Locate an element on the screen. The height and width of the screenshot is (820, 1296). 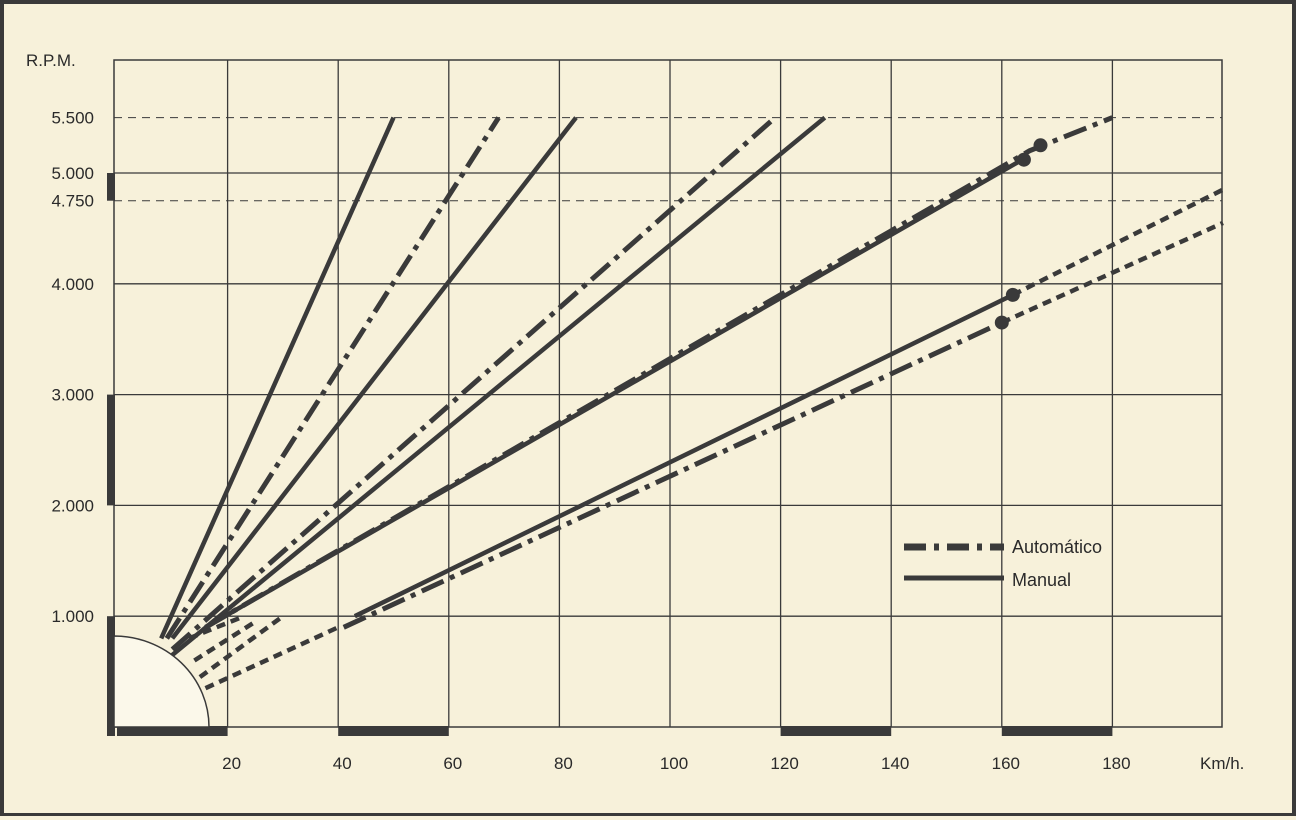
y-tick-label: 5.500 is located at coordinates (72, 118).